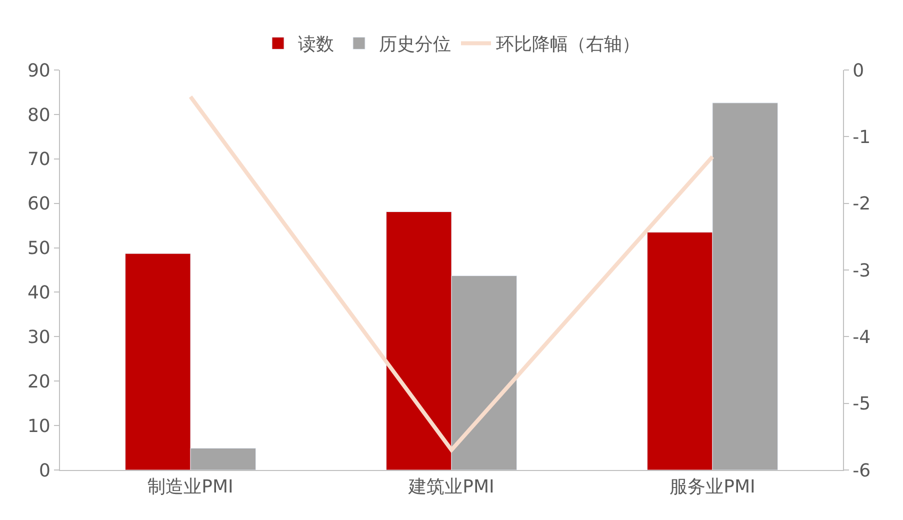 The image size is (903, 520). Describe the element at coordinates (415, 45) in the screenshot. I see `legend-label: 历史分位` at that location.